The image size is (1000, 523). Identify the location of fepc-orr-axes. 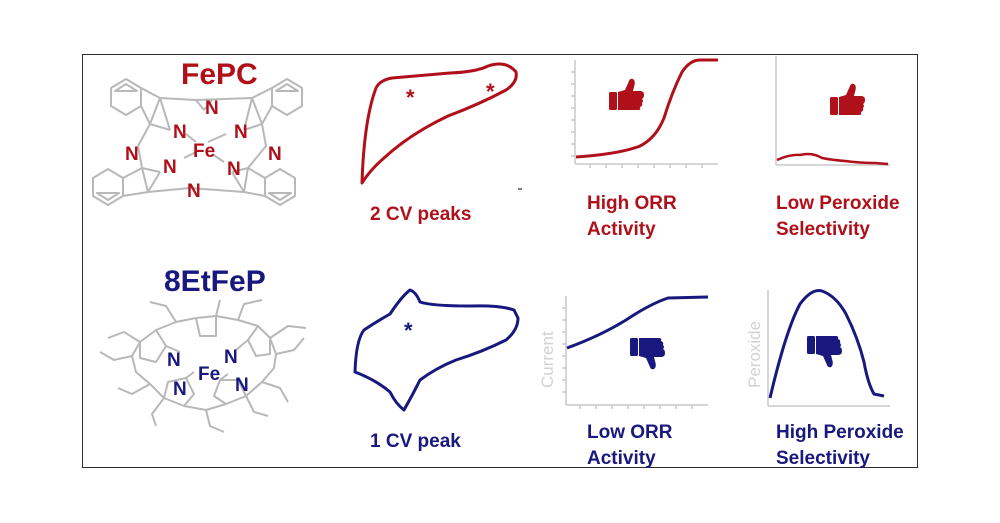
(644, 114).